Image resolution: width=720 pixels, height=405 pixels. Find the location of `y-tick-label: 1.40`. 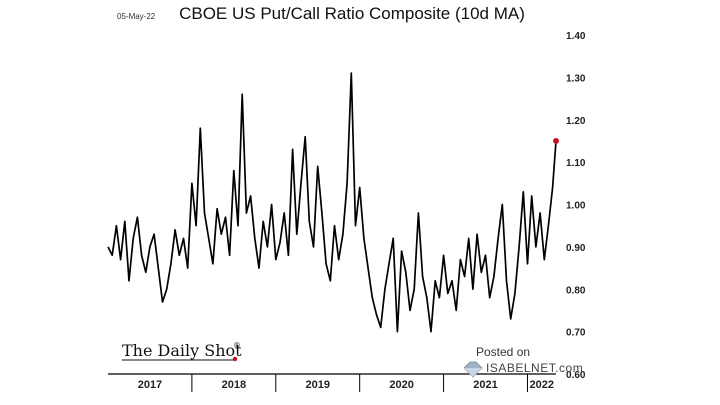

y-tick-label: 1.40 is located at coordinates (576, 36).